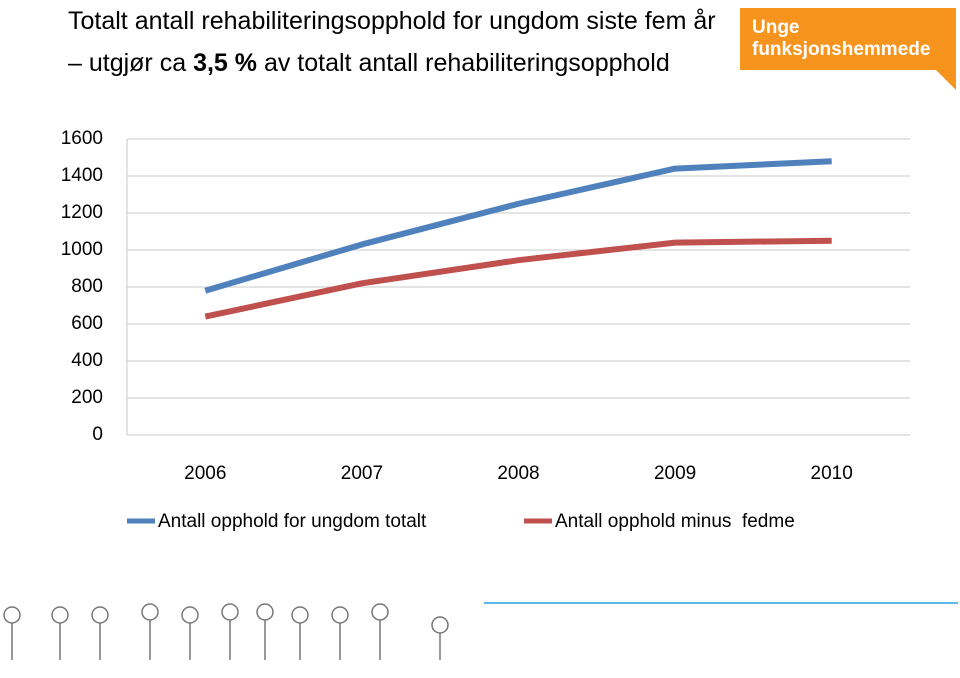 The width and height of the screenshot is (960, 678). Describe the element at coordinates (675, 473) in the screenshot. I see `x-tick-label: 2009` at that location.